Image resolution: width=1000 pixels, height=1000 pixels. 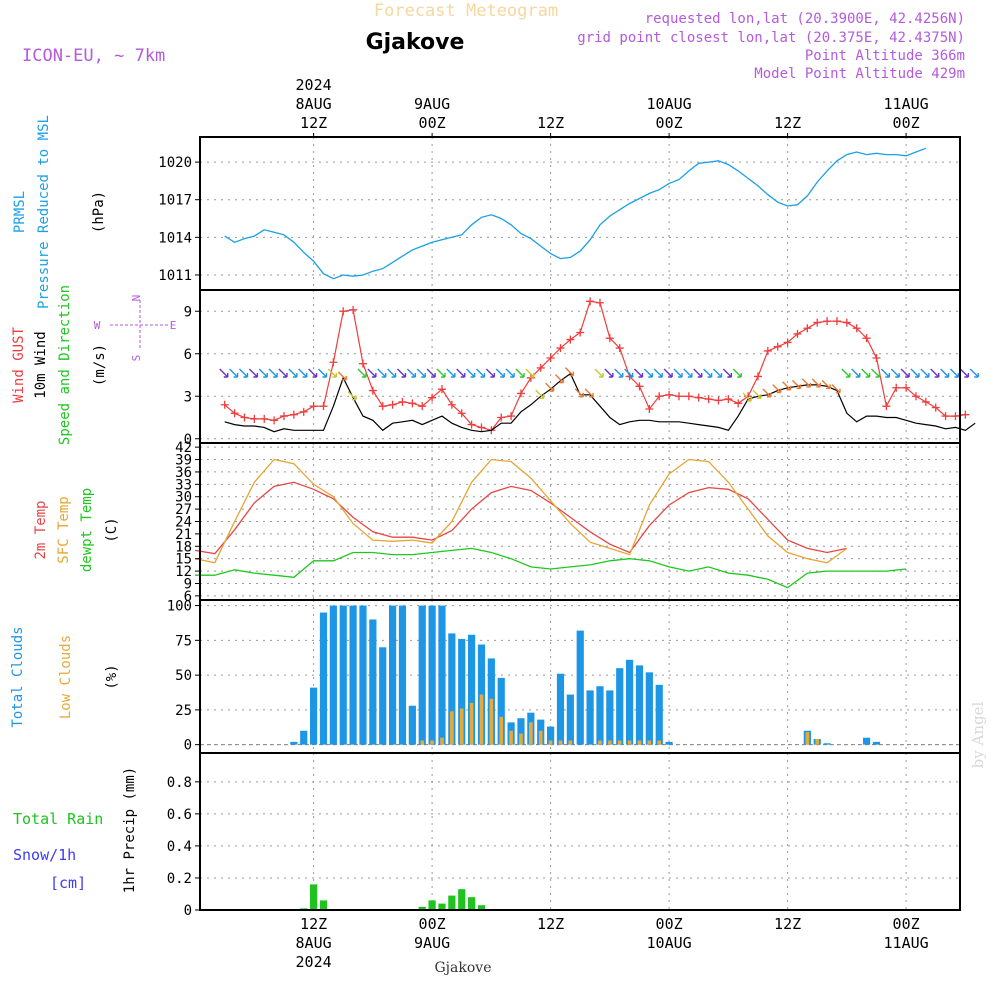 I want to click on wind-gust-label: Wind GUST, so click(x=19, y=365).